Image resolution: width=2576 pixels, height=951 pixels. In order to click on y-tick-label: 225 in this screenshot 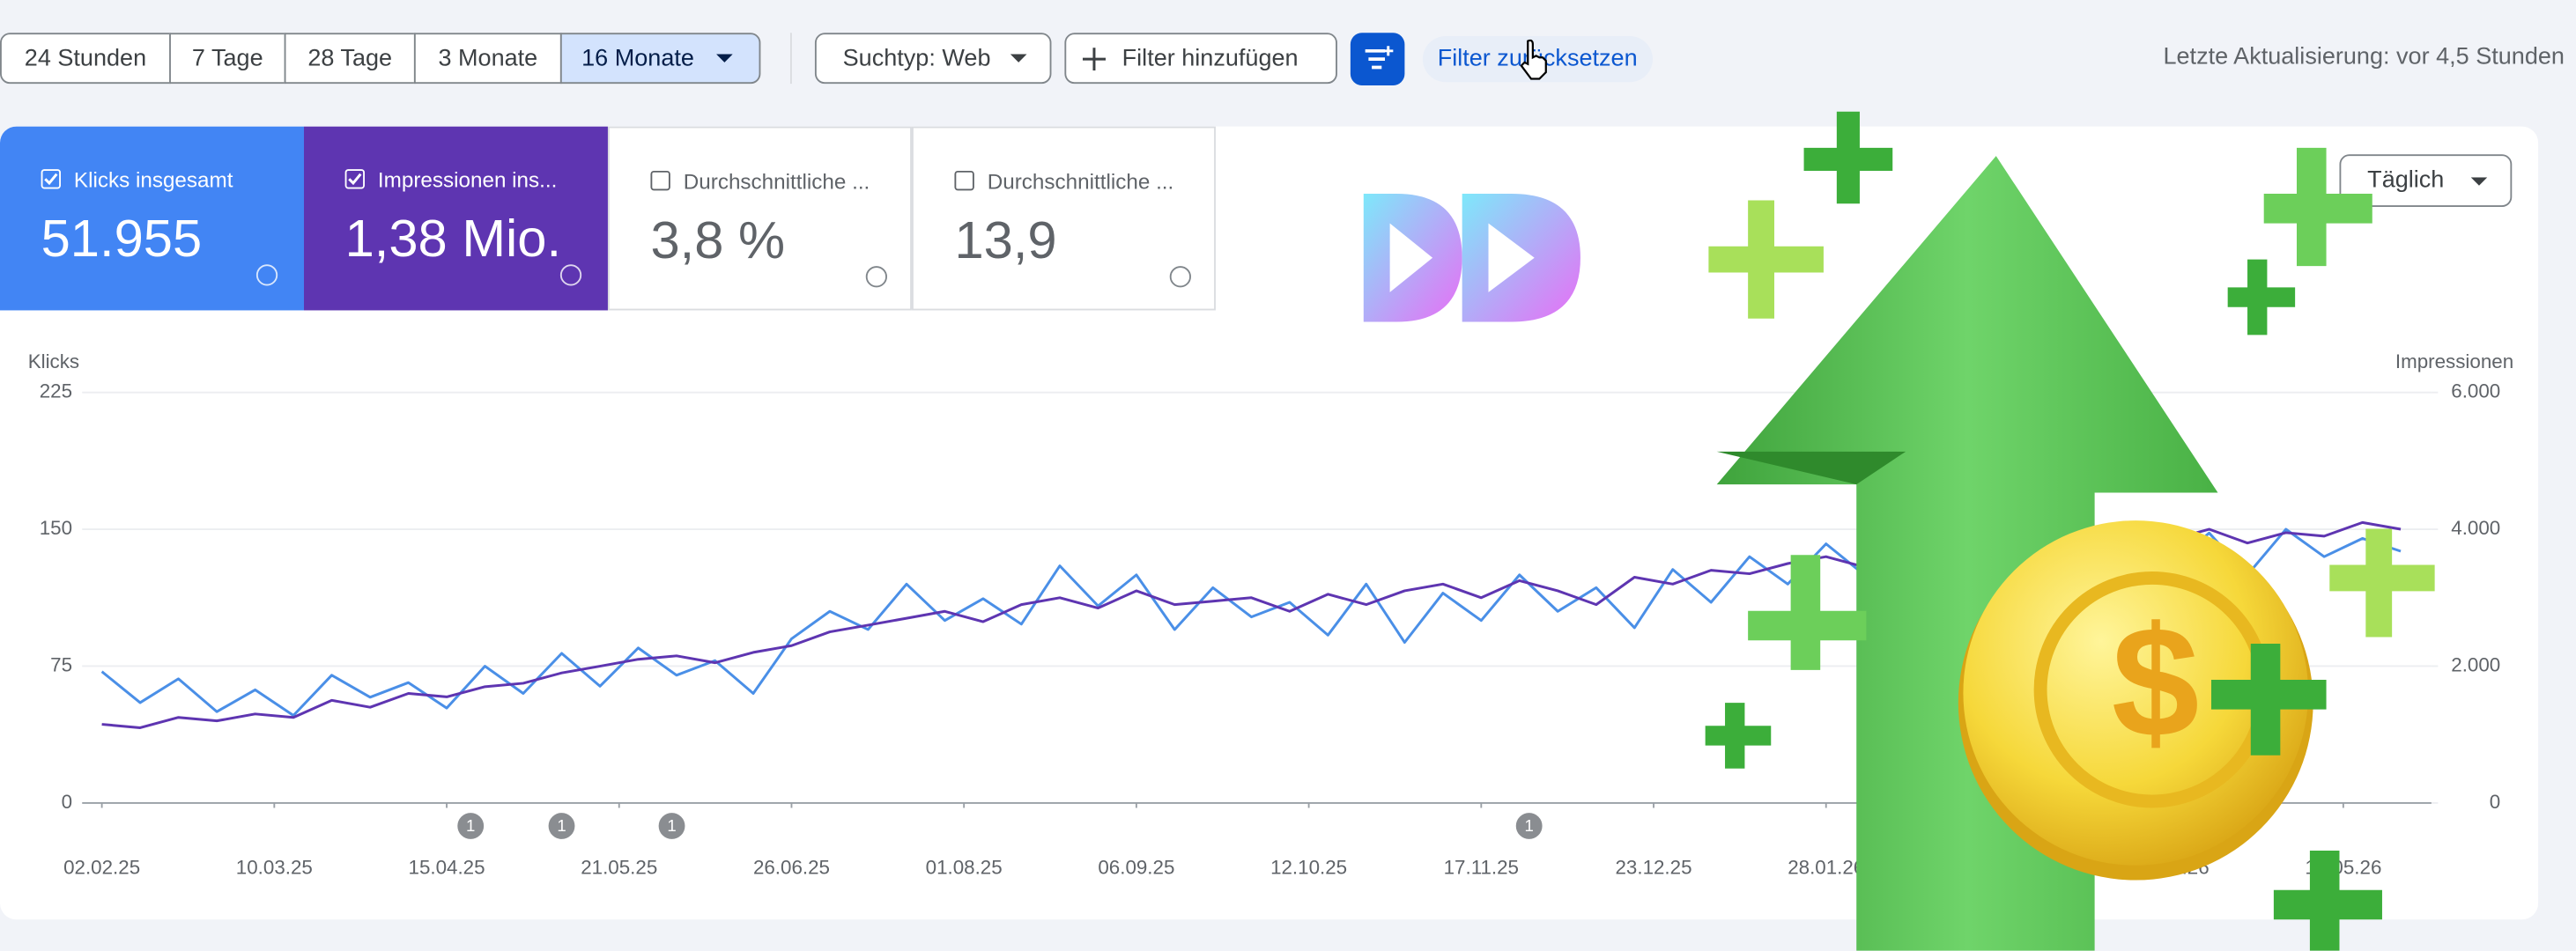, I will do `click(56, 391)`.